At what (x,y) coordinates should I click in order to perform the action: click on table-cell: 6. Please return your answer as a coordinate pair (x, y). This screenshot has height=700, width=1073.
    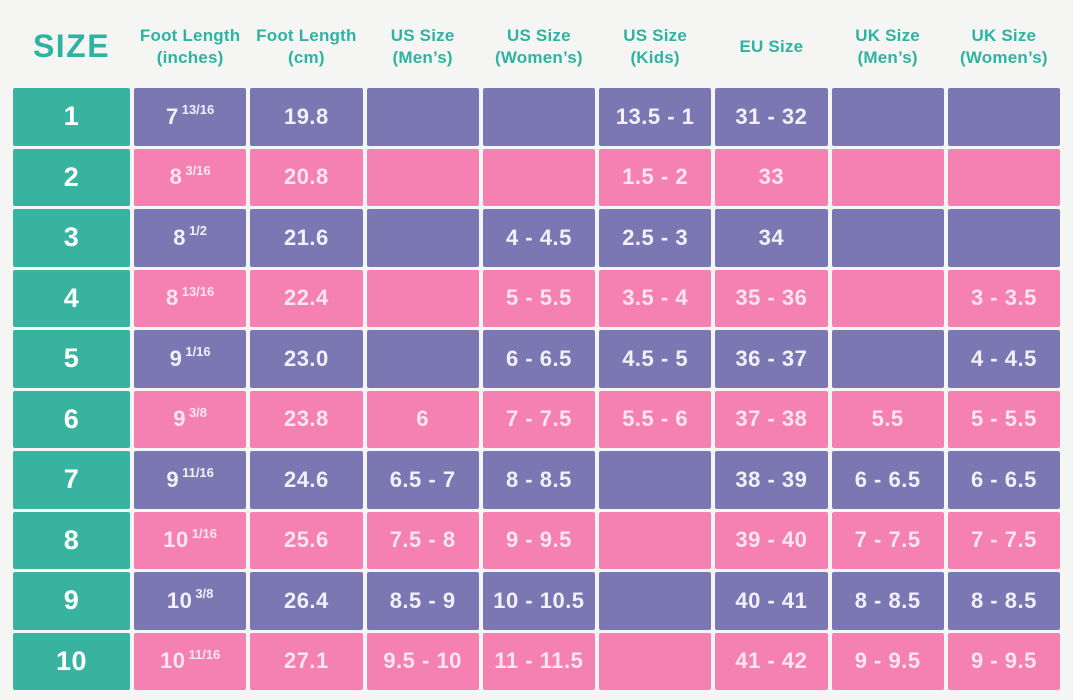
    Looking at the image, I should click on (422, 419).